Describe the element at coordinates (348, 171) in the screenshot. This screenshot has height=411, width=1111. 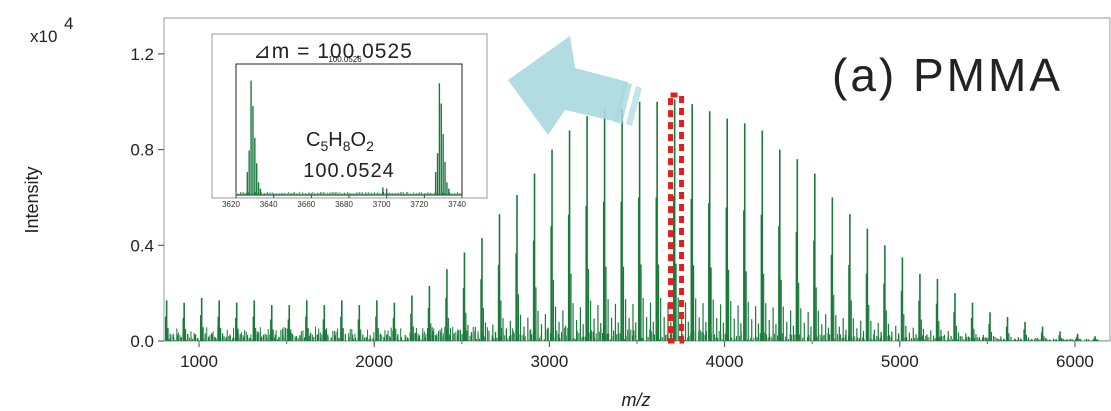
I see `inset-mass-value: 100.0524` at that location.